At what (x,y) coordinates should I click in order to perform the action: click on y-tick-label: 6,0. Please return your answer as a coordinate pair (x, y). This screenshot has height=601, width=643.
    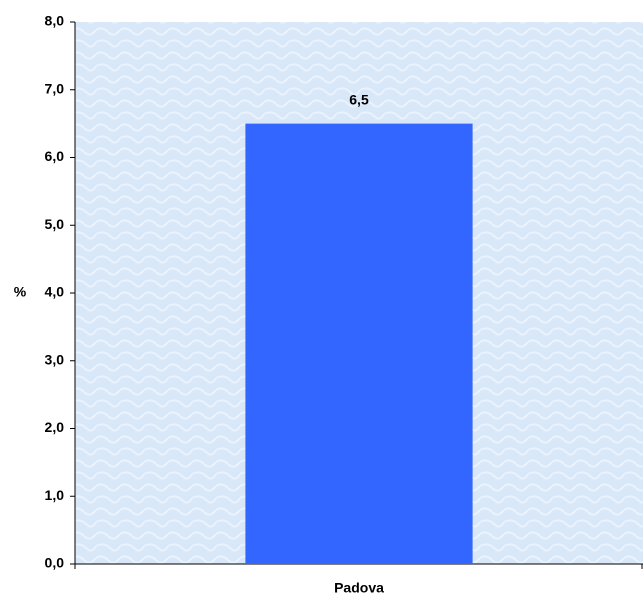
    Looking at the image, I should click on (55, 156).